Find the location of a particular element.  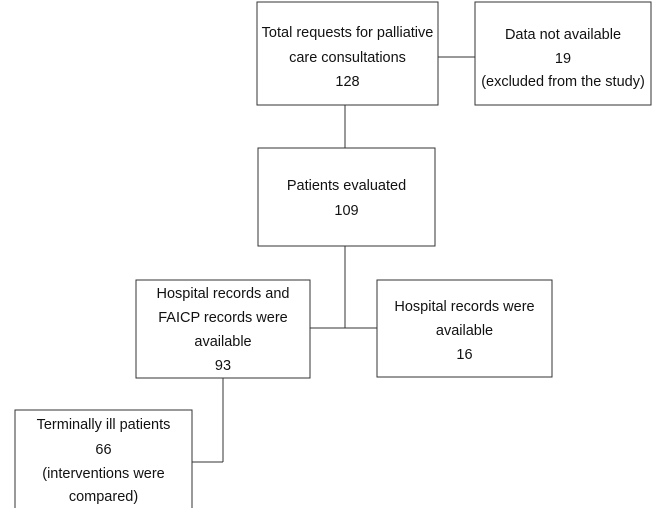

node-text: (interventions were is located at coordinates (103, 474).